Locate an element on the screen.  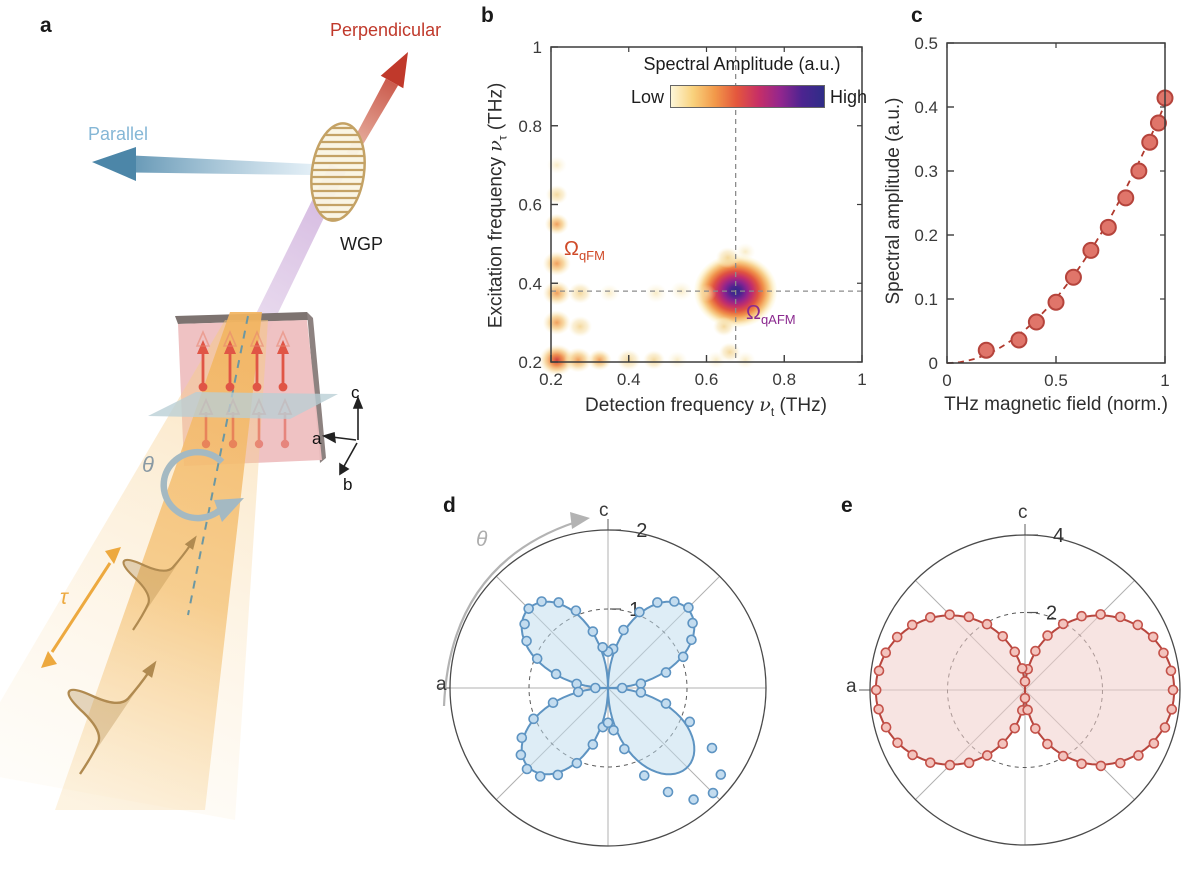
omega-qfm-subscript: qFM is located at coordinates (591, 255).